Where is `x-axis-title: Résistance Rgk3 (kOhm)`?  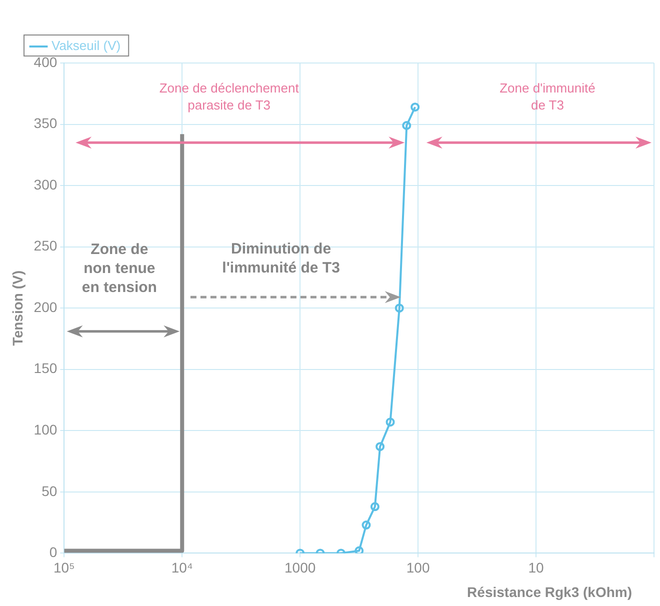
x-axis-title: Résistance Rgk3 (kOhm) is located at coordinates (549, 592).